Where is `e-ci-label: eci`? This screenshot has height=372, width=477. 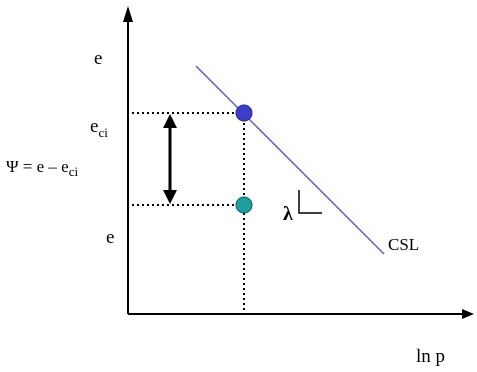 e-ci-label: eci is located at coordinates (99, 128).